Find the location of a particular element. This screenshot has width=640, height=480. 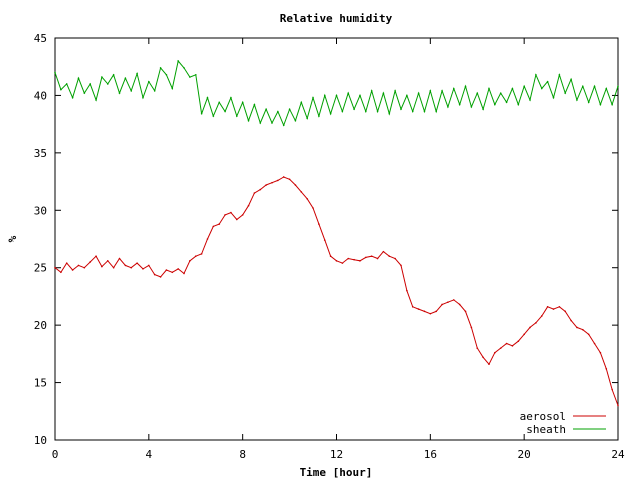

x-tick-label: 4 is located at coordinates (149, 454).